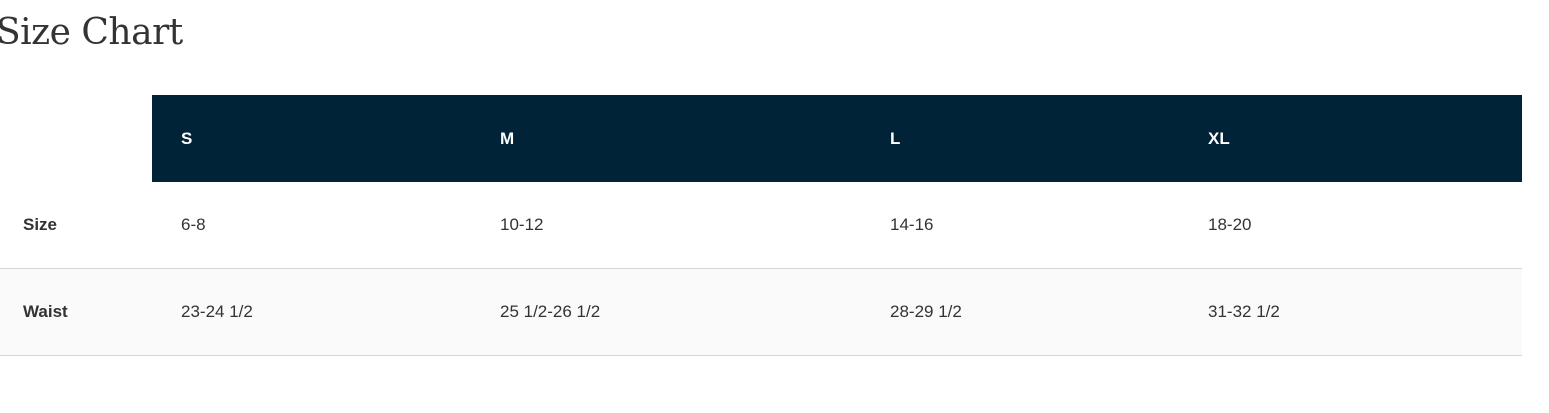  I want to click on header-s: S, so click(311, 138).